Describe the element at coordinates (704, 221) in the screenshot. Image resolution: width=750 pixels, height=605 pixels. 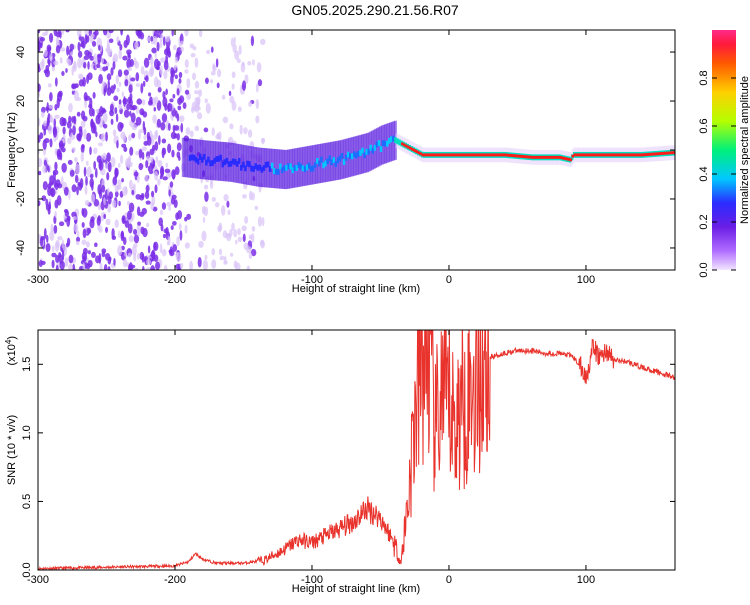
I see `colorbar-tick-label: 0.2` at that location.